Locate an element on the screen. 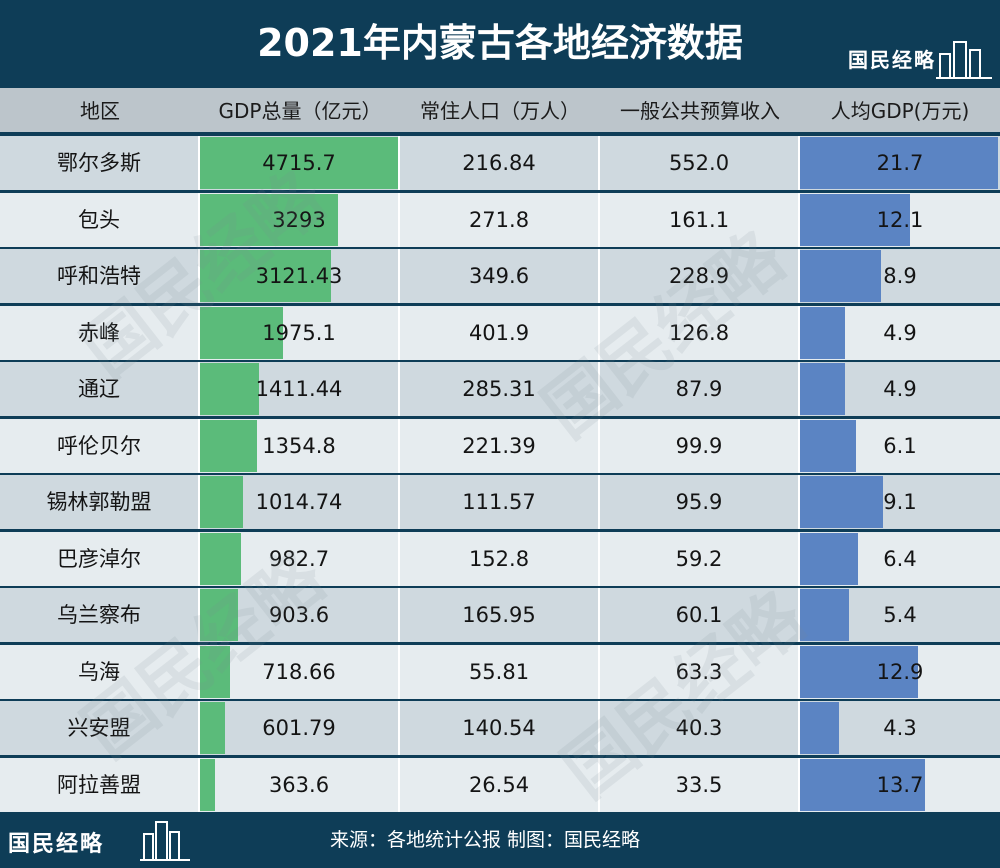 Image resolution: width=1000 pixels, height=868 pixels. table-row: 兴安盟 601.79 140.54 40.3 4.3 is located at coordinates (500, 728).